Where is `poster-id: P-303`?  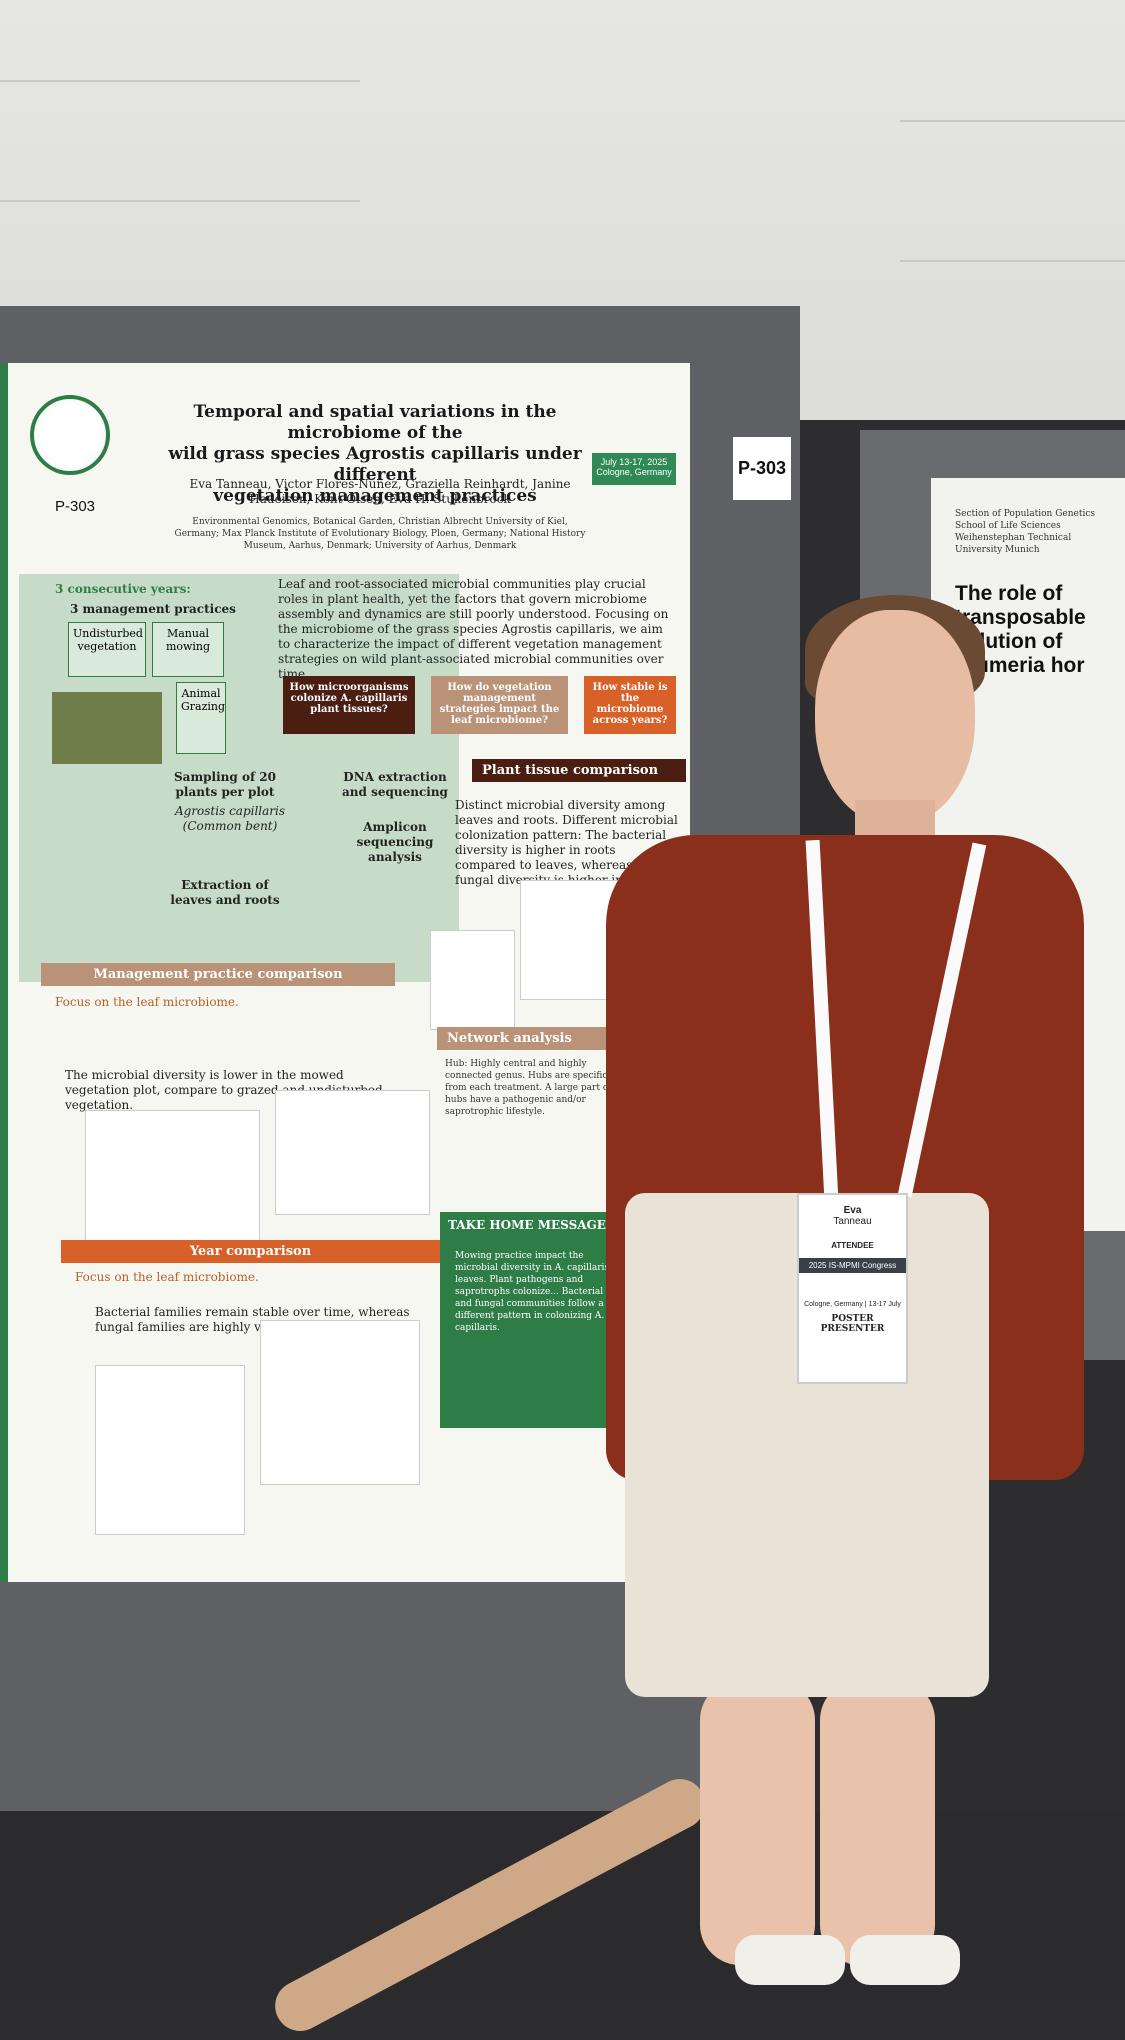 poster-id: P-303 is located at coordinates (75, 506).